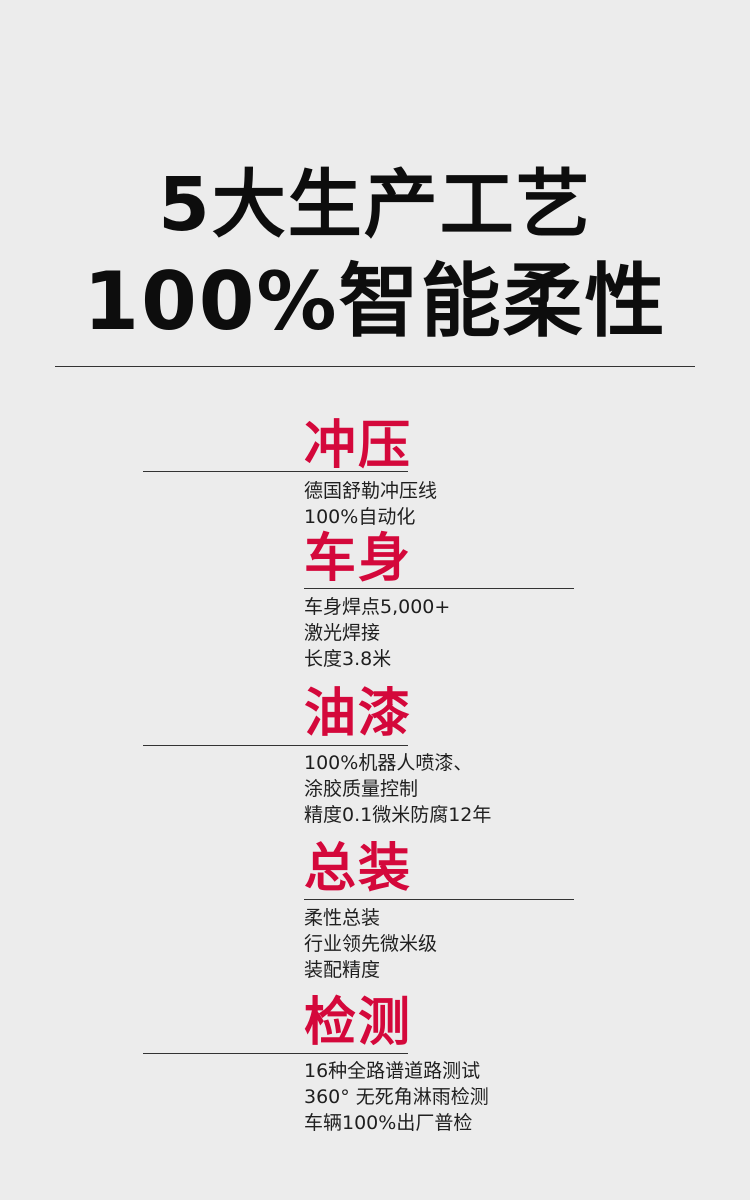 The height and width of the screenshot is (1200, 750). What do you see at coordinates (358, 559) in the screenshot?
I see `section-title-body: 车身` at bounding box center [358, 559].